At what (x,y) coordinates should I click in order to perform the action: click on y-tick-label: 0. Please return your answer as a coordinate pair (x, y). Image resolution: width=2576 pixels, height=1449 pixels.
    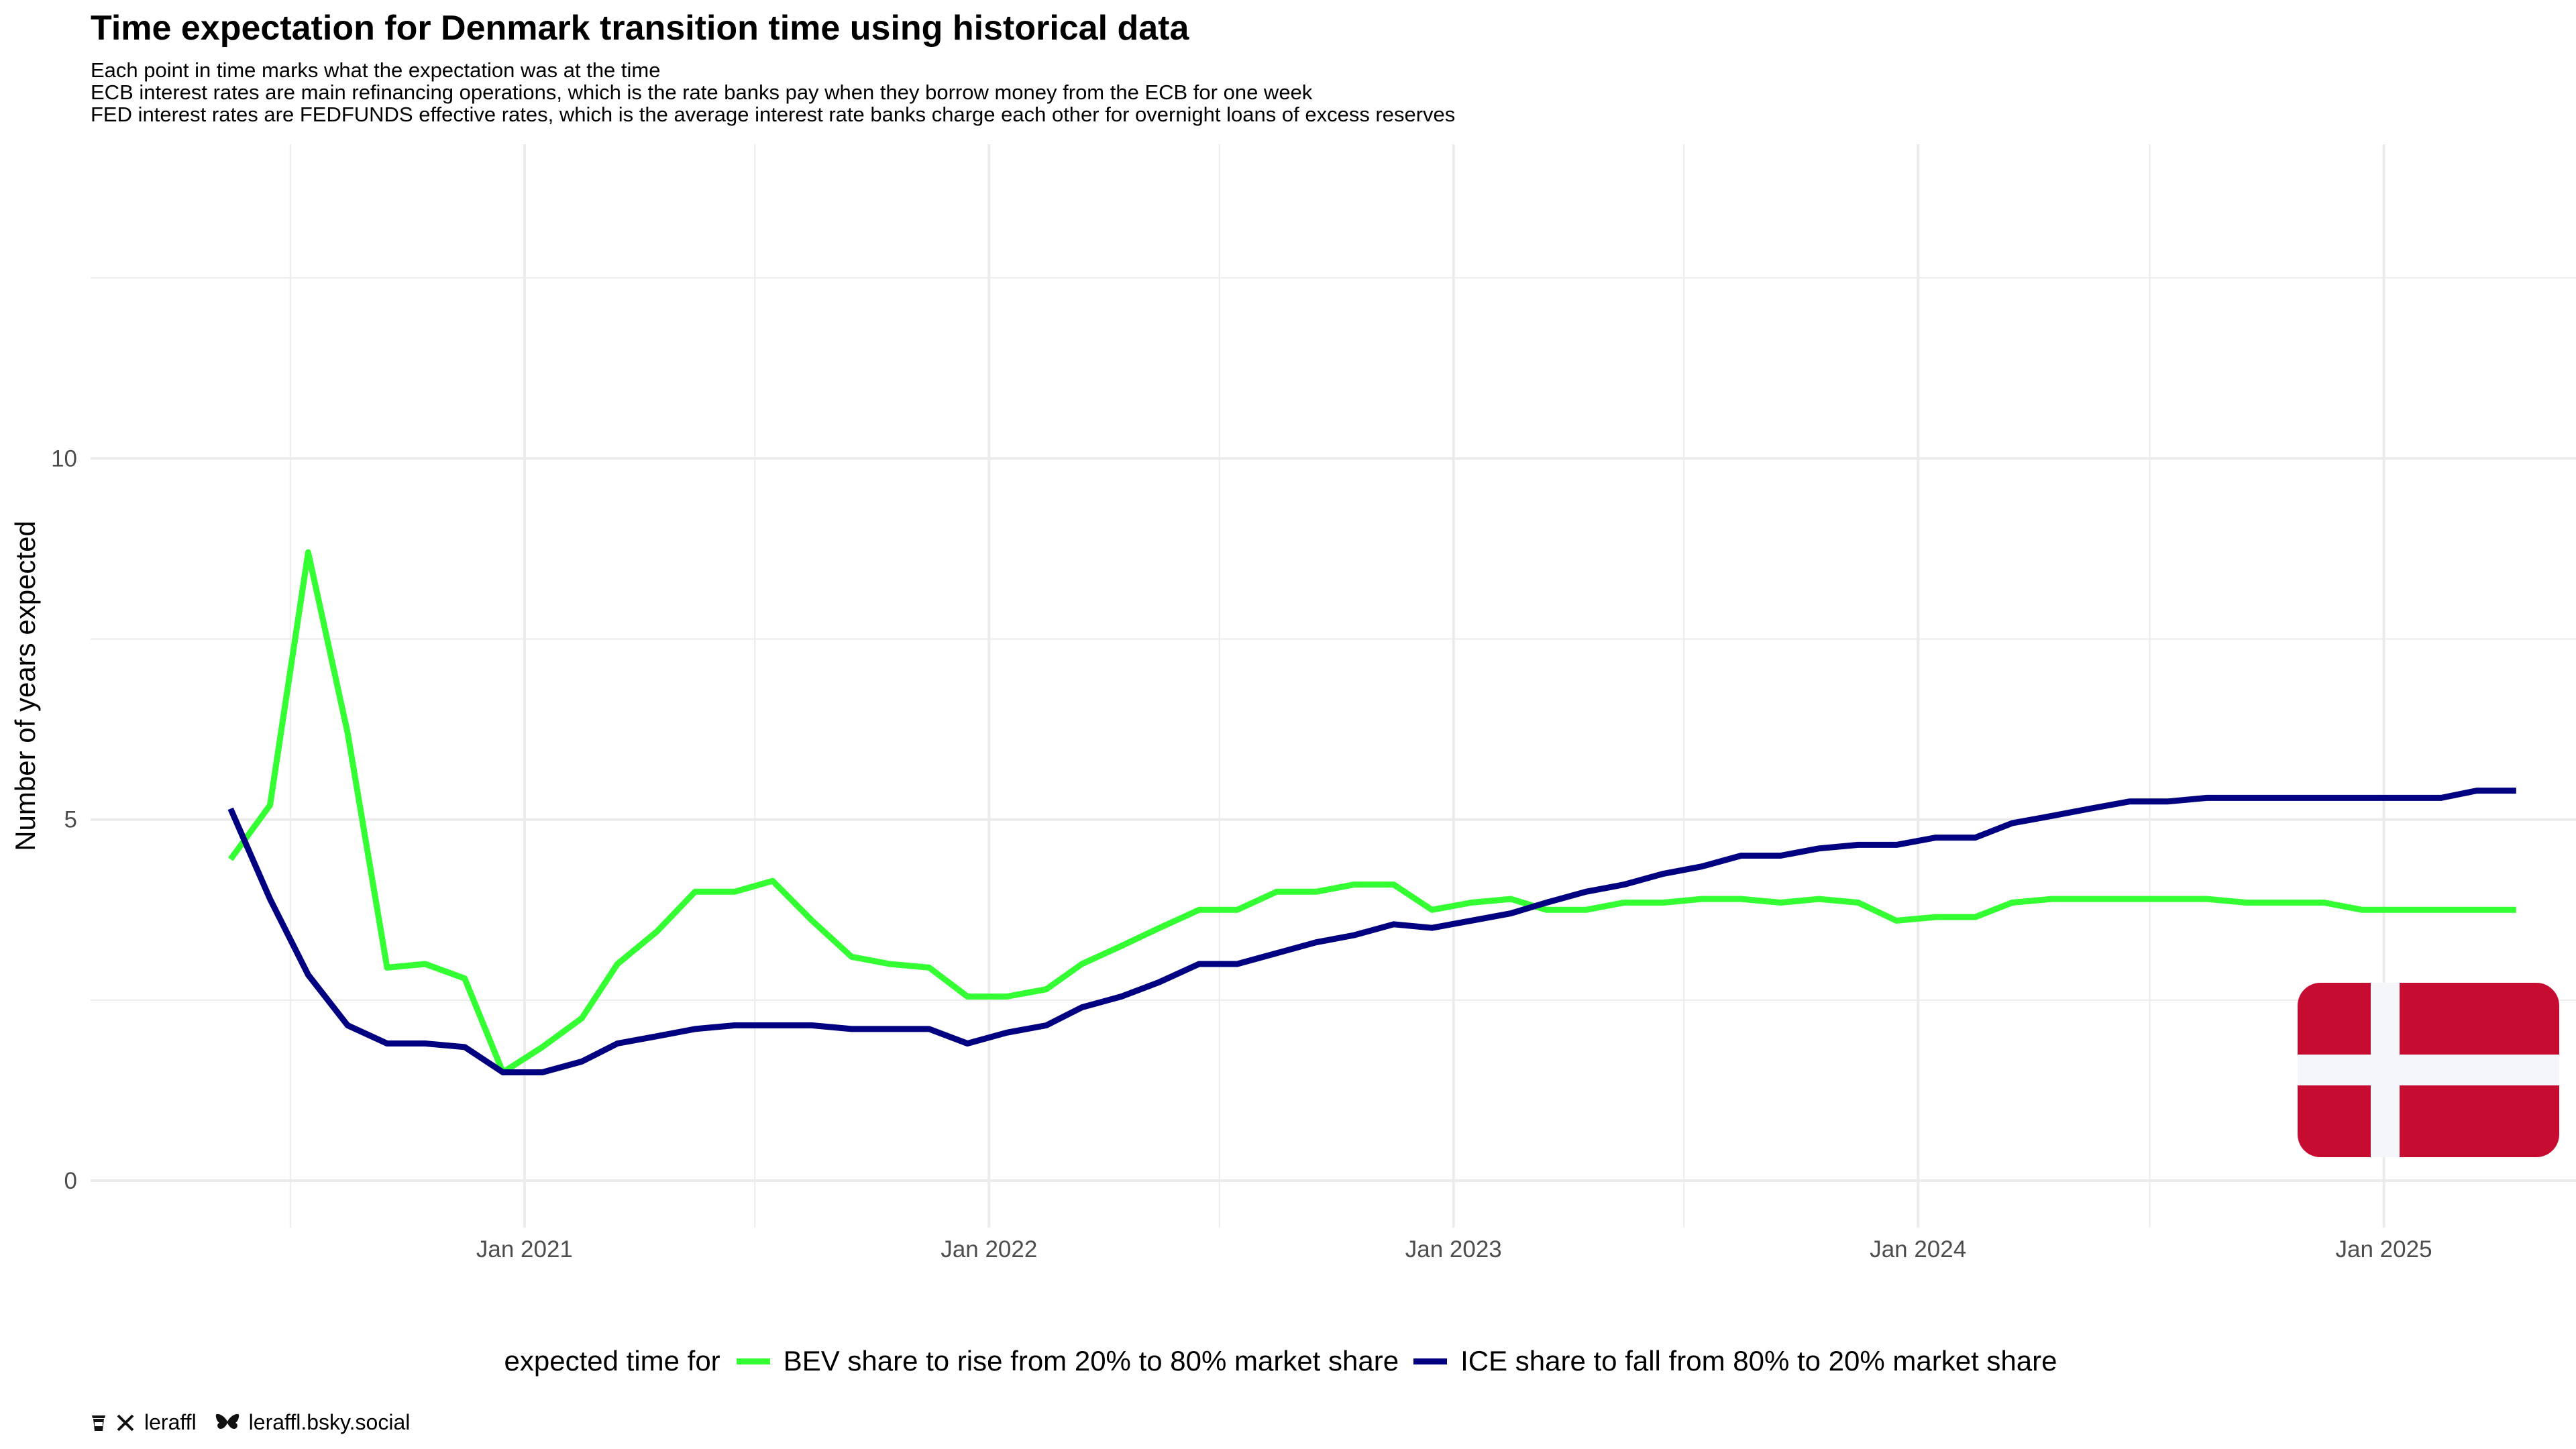
    Looking at the image, I should click on (70, 1181).